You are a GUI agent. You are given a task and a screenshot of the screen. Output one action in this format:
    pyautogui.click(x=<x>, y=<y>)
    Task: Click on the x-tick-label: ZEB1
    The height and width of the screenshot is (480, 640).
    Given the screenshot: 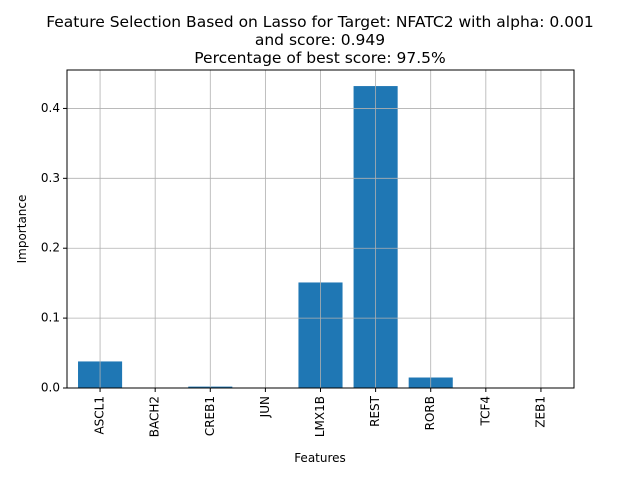 What is the action you would take?
    pyautogui.click(x=540, y=412)
    